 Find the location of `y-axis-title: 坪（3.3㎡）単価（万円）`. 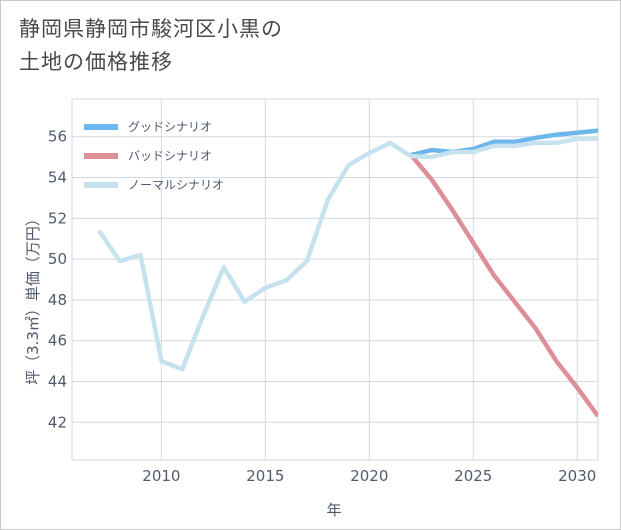

y-axis-title: 坪（3.3㎡）単価（万円） is located at coordinates (33, 298).